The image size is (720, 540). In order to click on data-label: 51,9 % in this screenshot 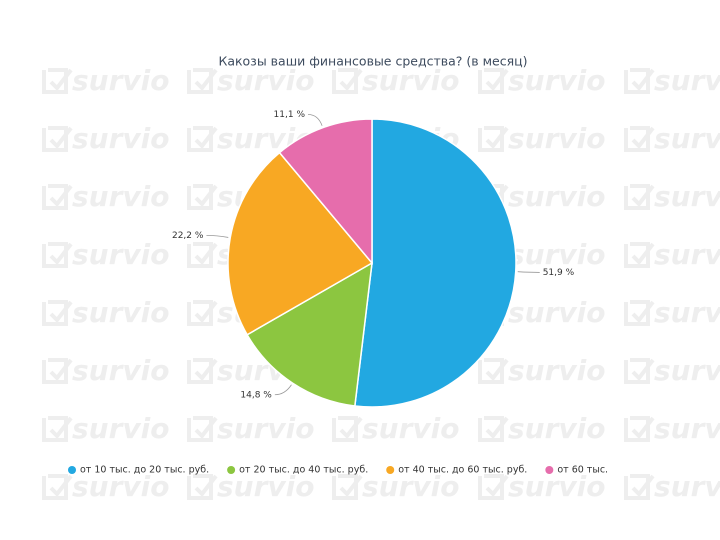, I will do `click(559, 273)`.